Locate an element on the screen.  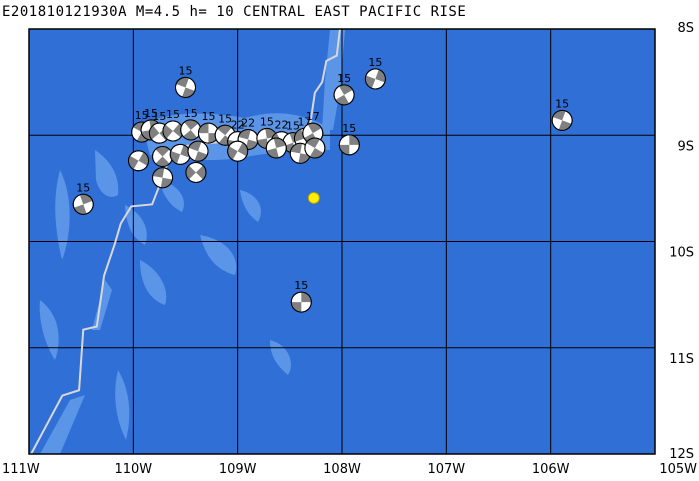
lon-tick-label: 105W is located at coordinates (678, 469).